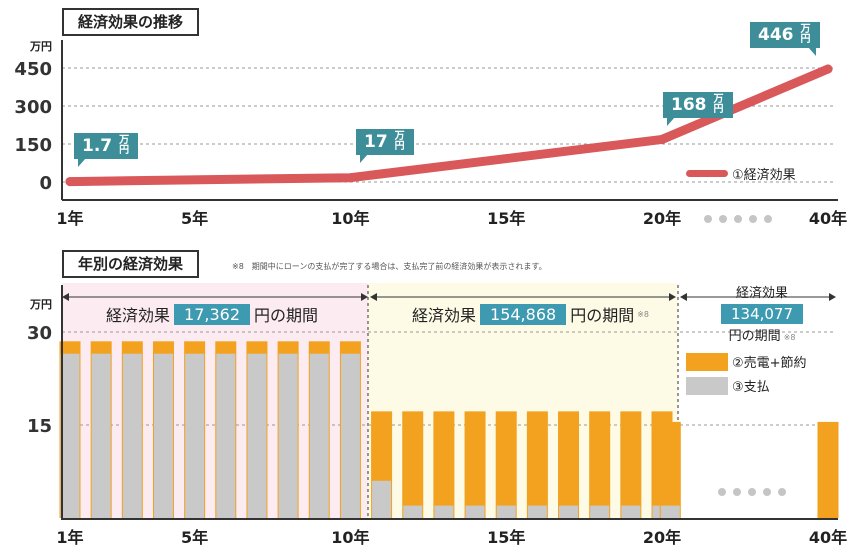 This screenshot has height=558, width=848. I want to click on period-label-1: 経済効果 17,362 円の期間, so click(212, 314).